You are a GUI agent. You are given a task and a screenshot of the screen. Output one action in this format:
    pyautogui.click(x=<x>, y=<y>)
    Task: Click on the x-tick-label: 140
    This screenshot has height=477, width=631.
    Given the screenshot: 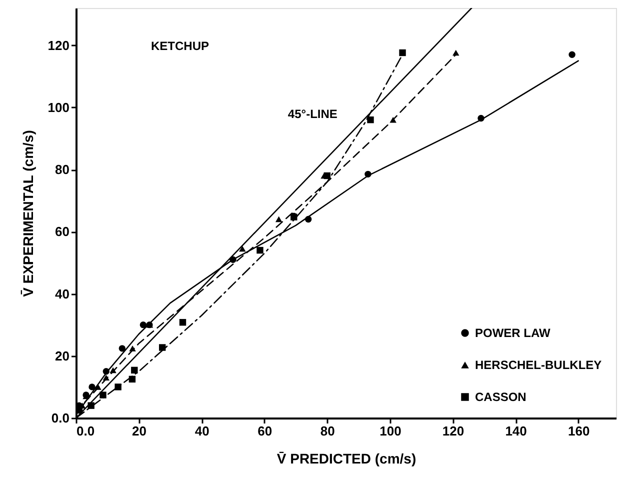 What is the action you would take?
    pyautogui.click(x=516, y=431)
    